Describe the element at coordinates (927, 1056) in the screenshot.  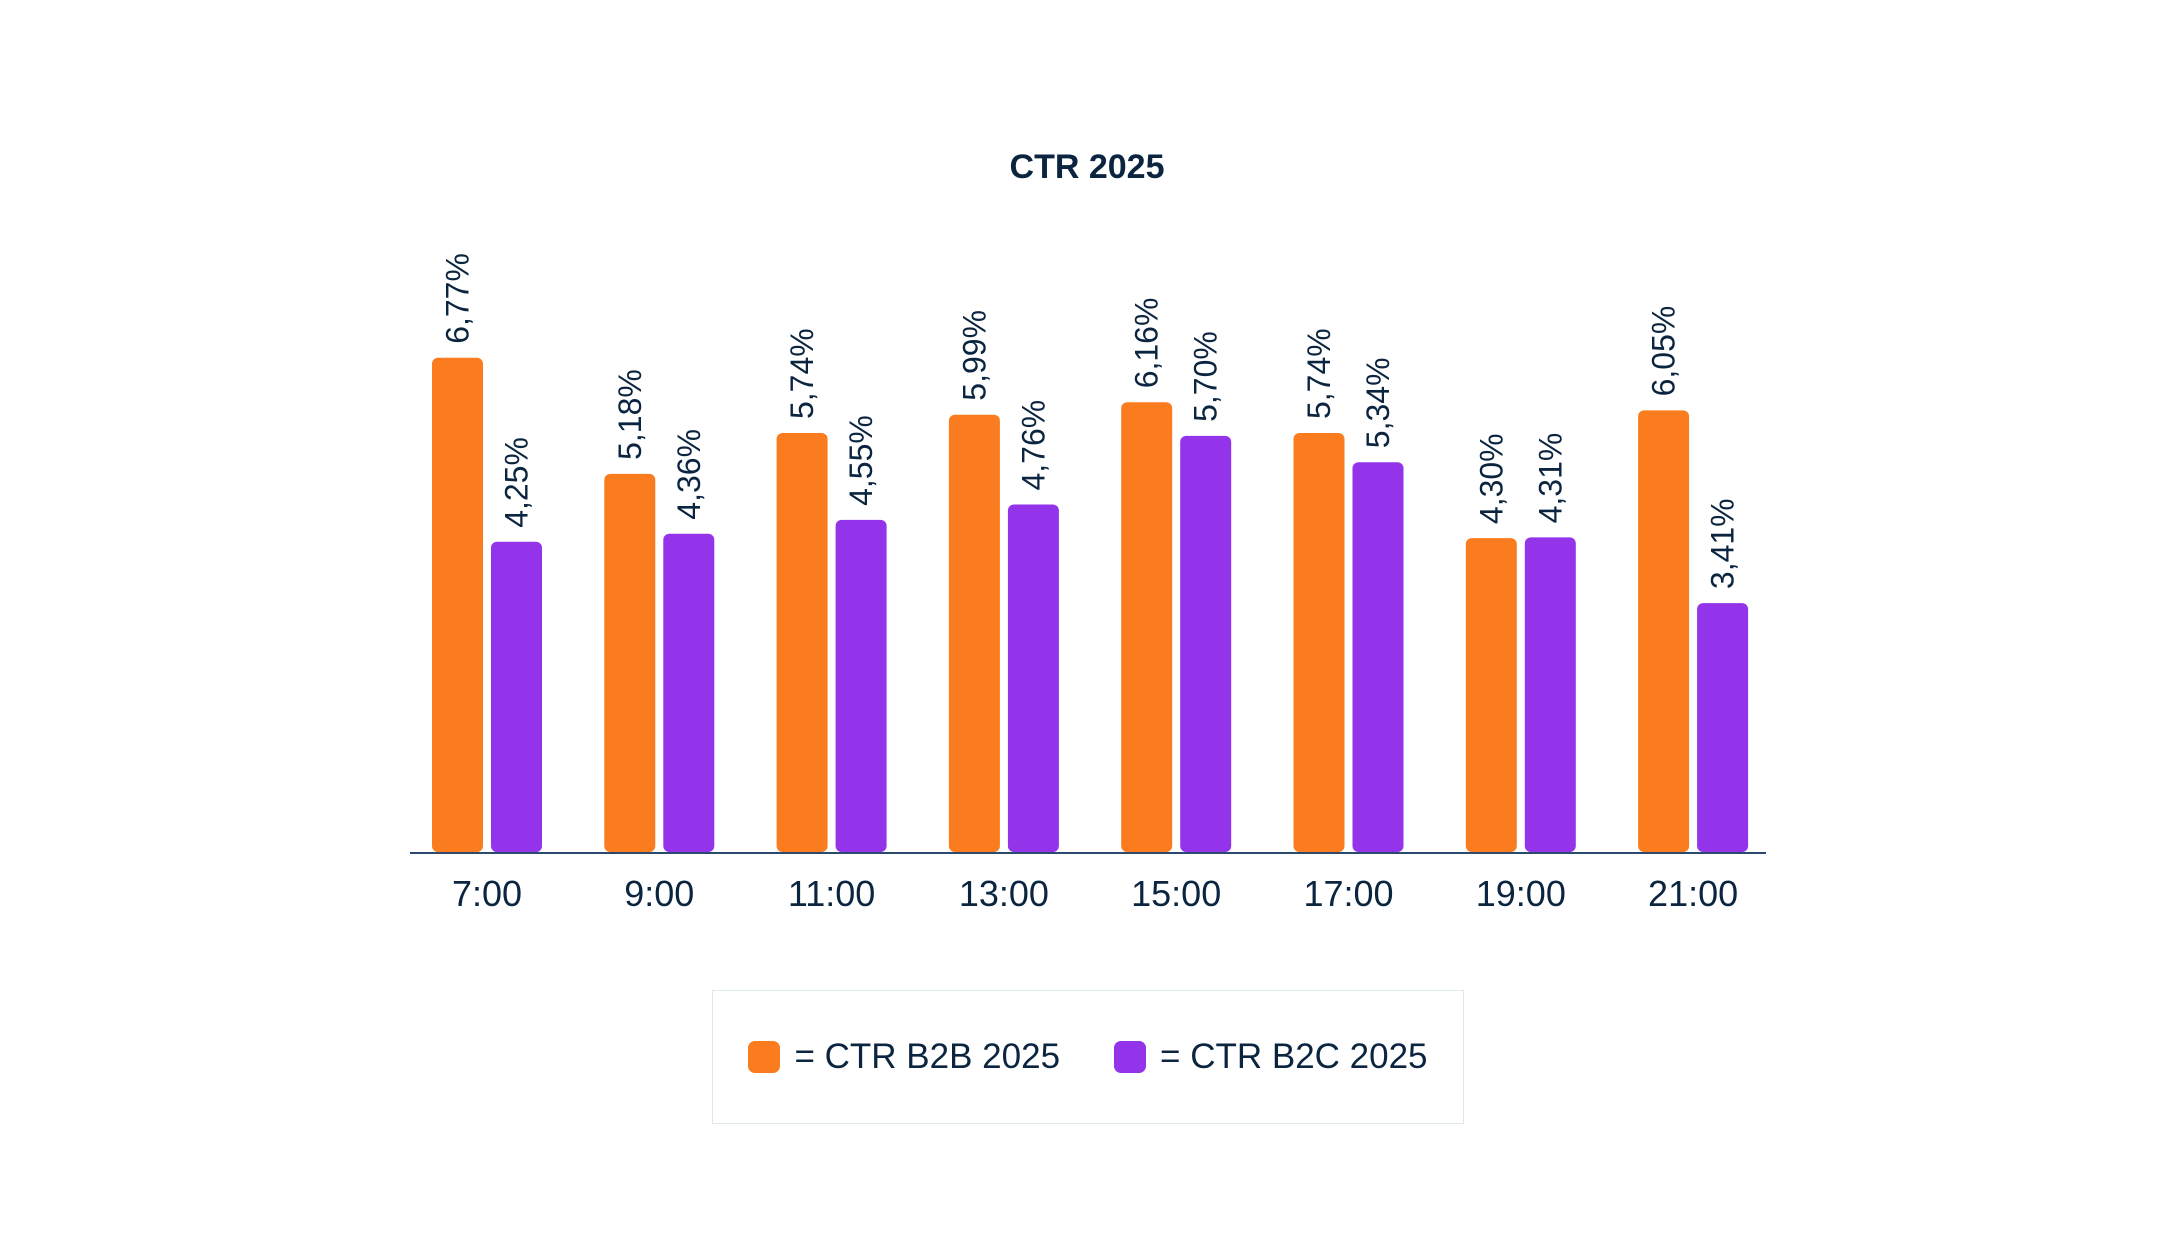
I see `legend-label-b2b: = CTR B2B 2025` at that location.